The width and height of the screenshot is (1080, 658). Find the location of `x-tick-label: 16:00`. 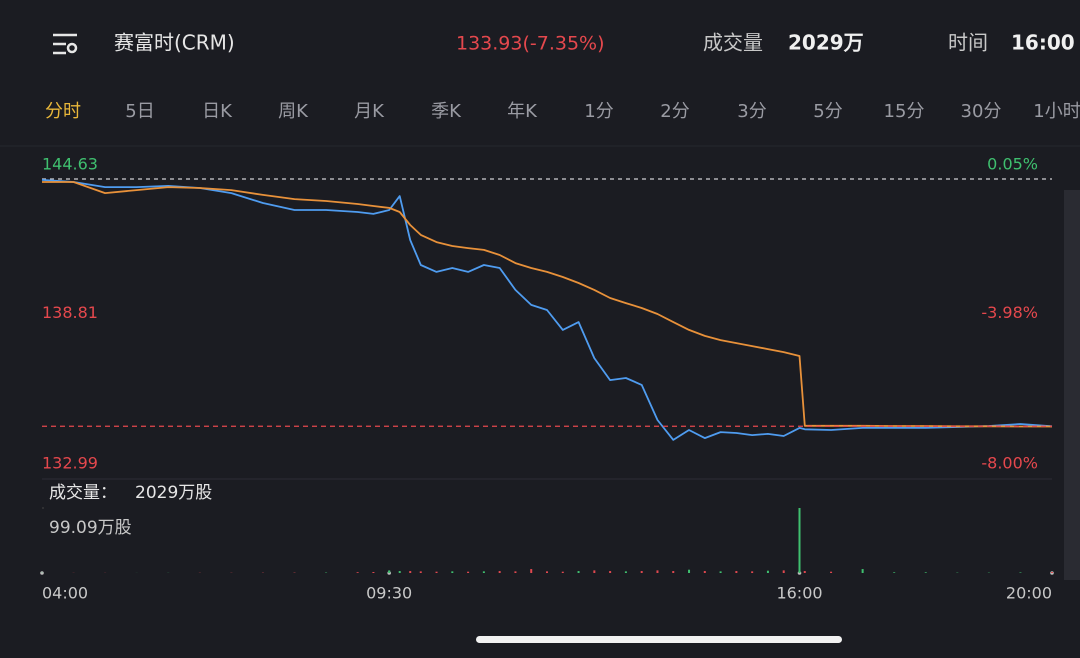

x-tick-label: 16:00 is located at coordinates (799, 593).